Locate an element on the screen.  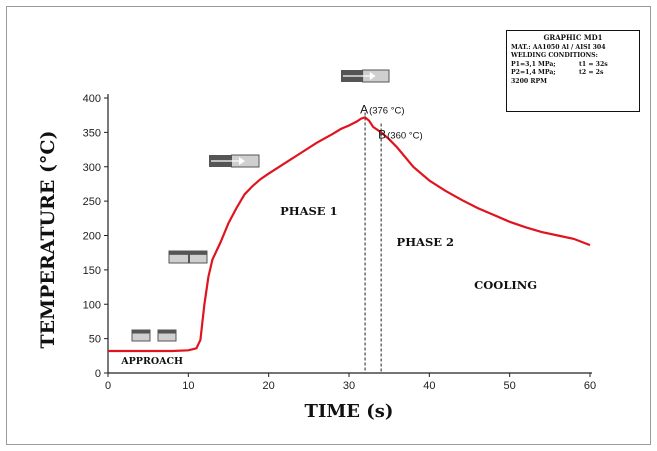
plunge-icon-seam is located at coordinates (189, 257).